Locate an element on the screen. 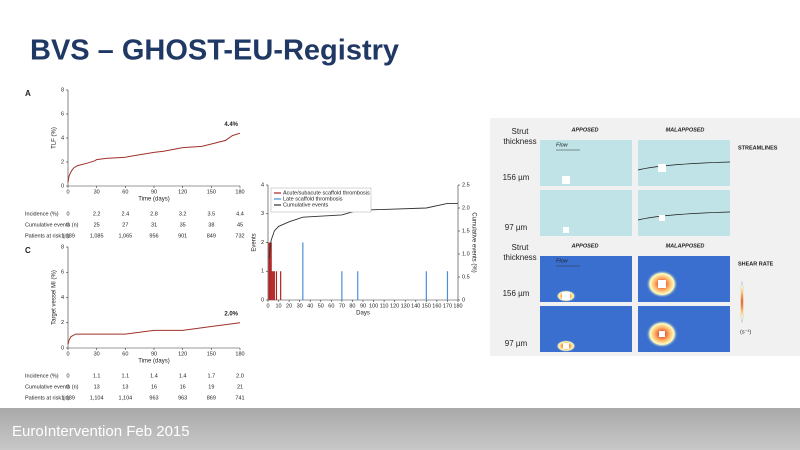 This screenshot has width=800, height=450. row-label: 156 µm is located at coordinates (516, 293).